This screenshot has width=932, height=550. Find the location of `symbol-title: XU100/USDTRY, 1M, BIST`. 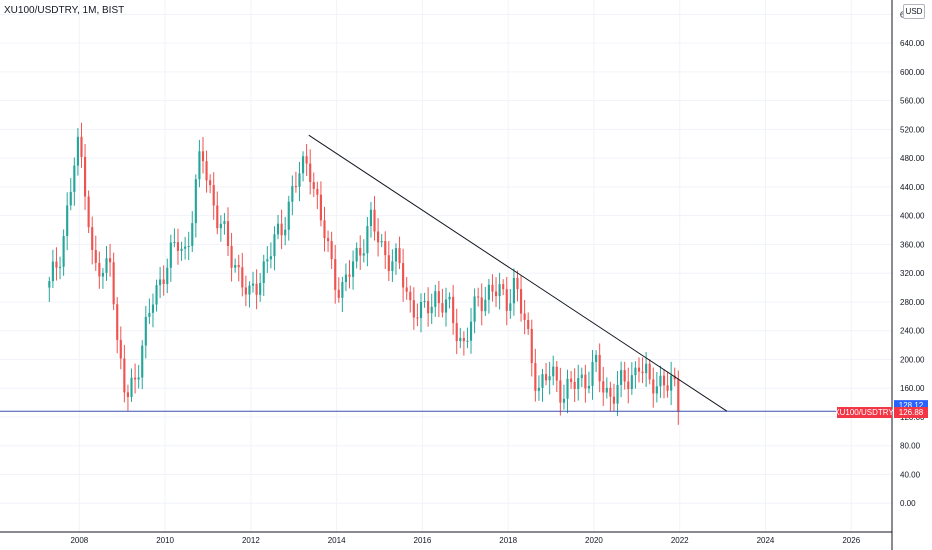

symbol-title: XU100/USDTRY, 1M, BIST is located at coordinates (64, 10).